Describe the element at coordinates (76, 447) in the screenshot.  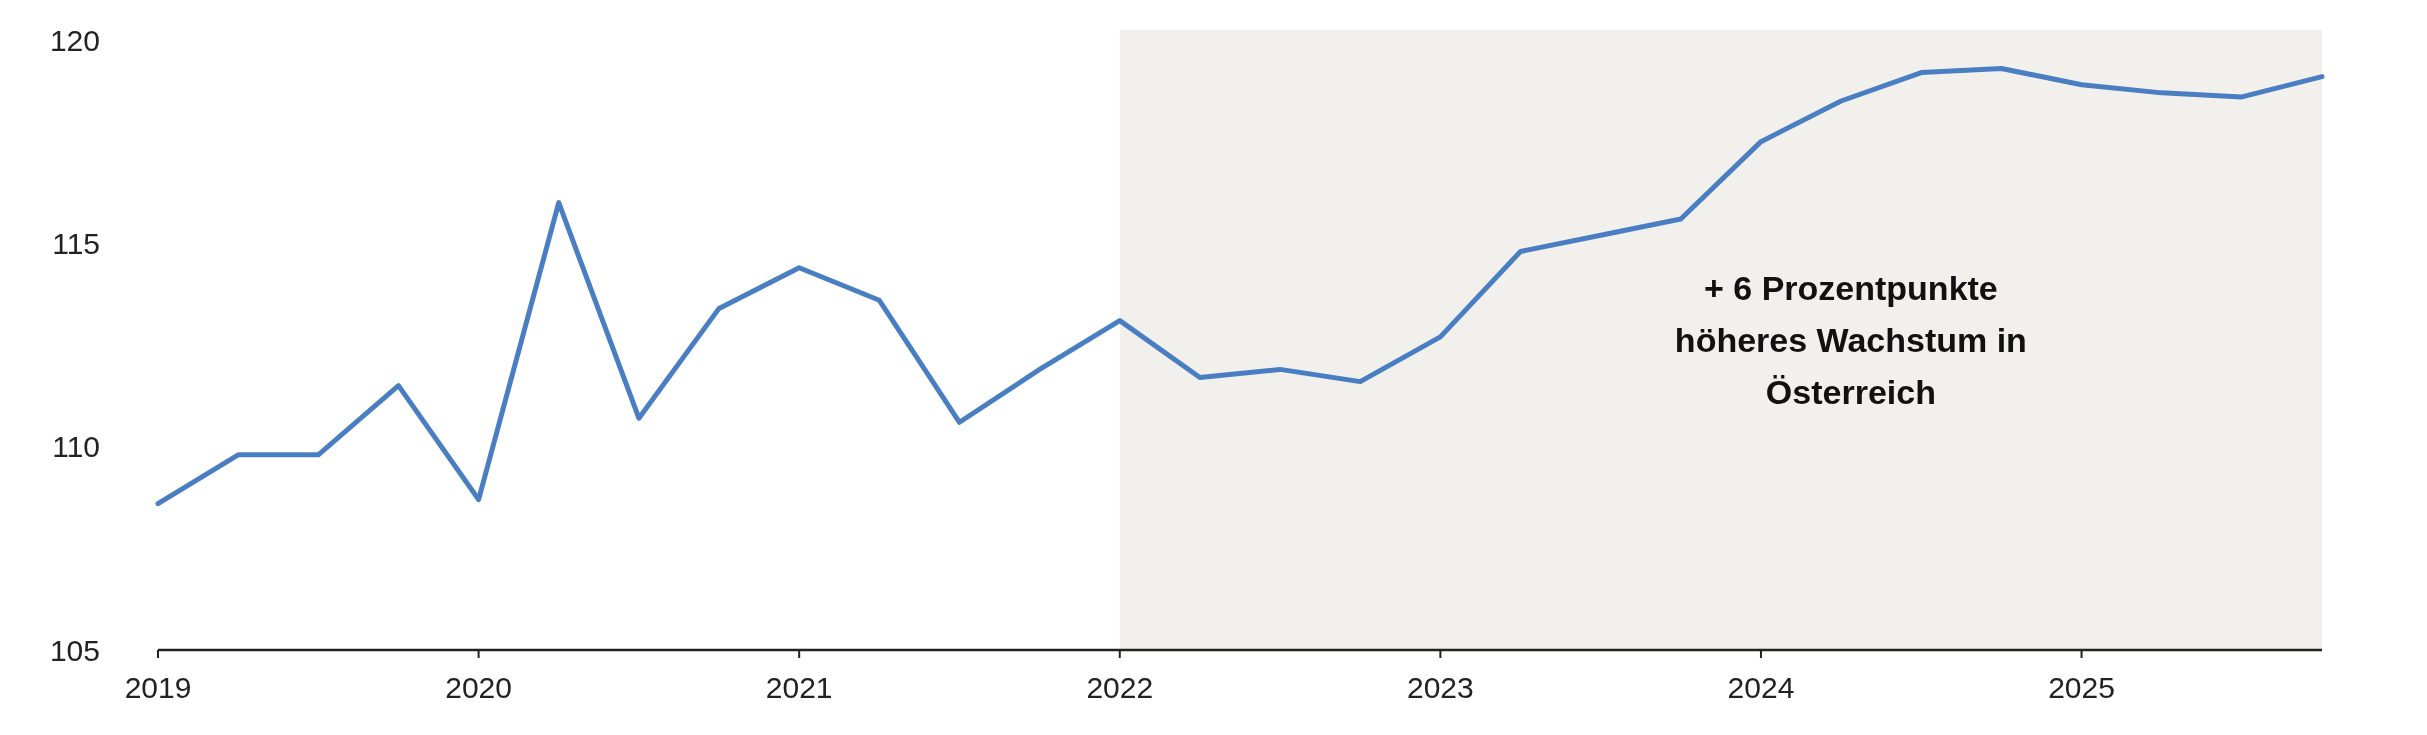
I see `y-tick-label: 110` at that location.